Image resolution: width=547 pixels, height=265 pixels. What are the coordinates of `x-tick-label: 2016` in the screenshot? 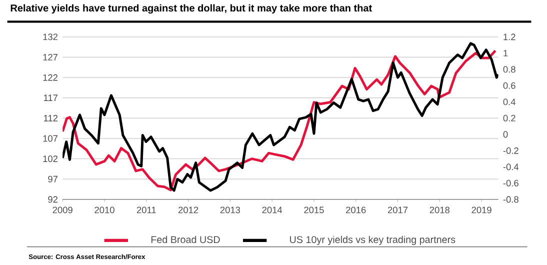 It's located at (356, 210).